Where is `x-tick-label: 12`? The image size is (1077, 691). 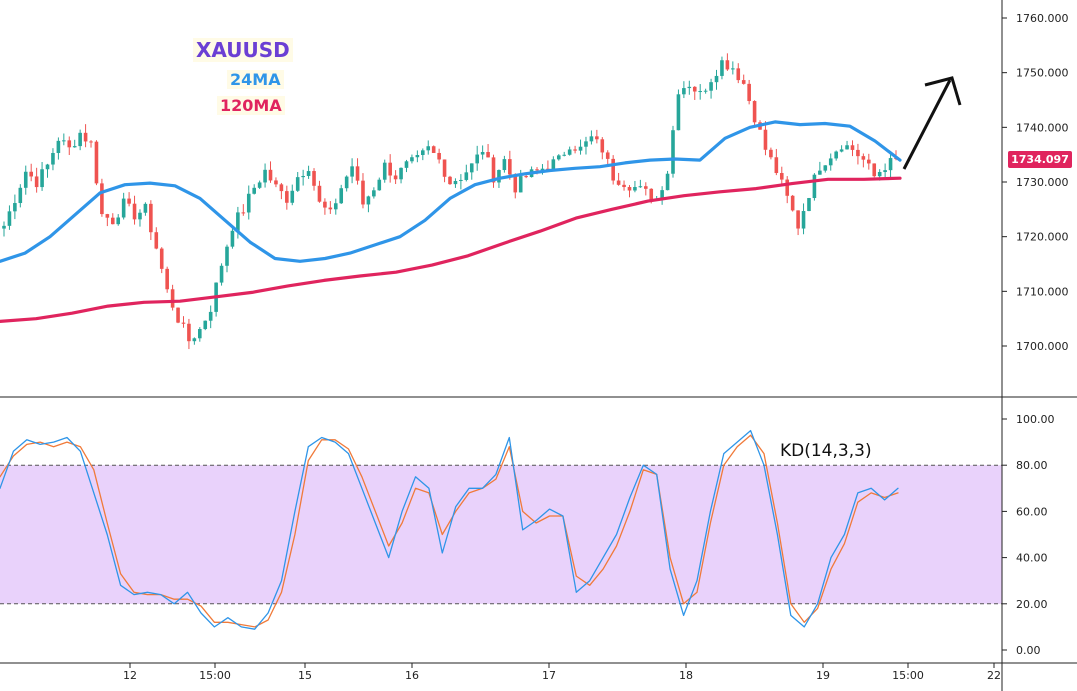 x-tick-label: 12 is located at coordinates (130, 675).